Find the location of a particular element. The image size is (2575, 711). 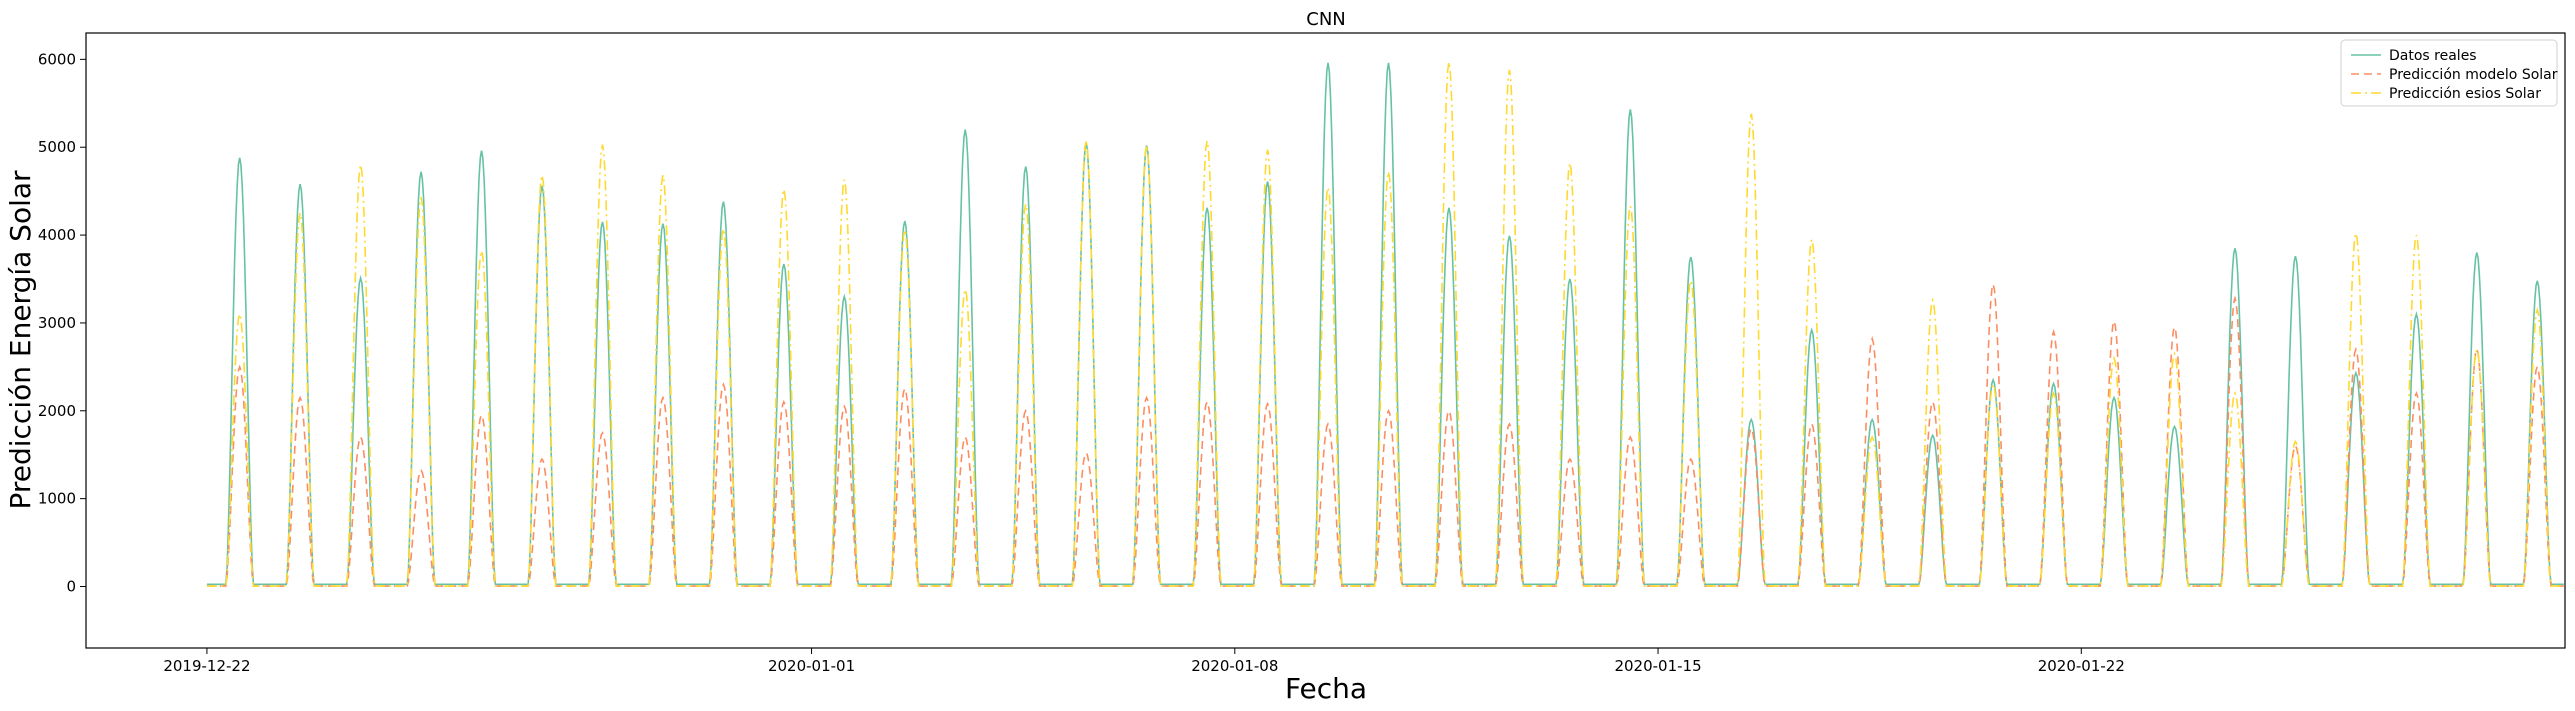

y-tick-label: 2000 is located at coordinates (57, 411).